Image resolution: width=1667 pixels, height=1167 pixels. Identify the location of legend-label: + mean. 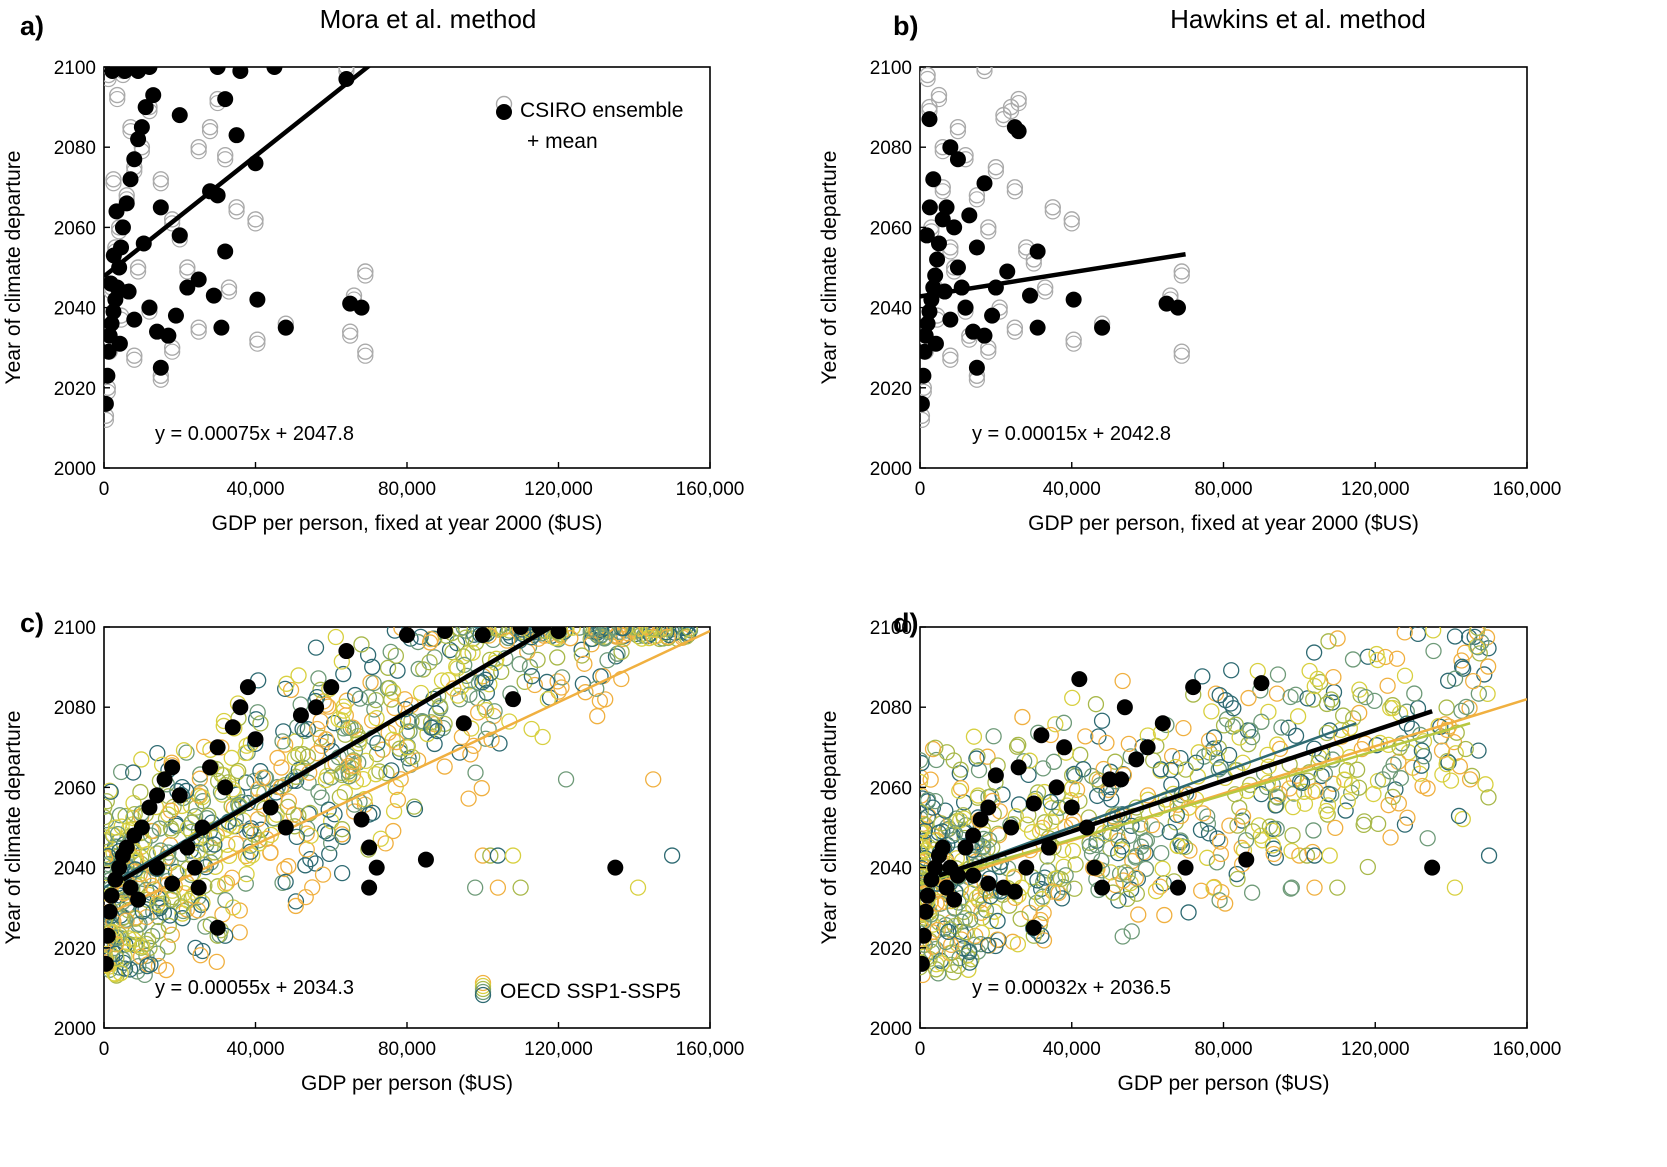
(562, 141).